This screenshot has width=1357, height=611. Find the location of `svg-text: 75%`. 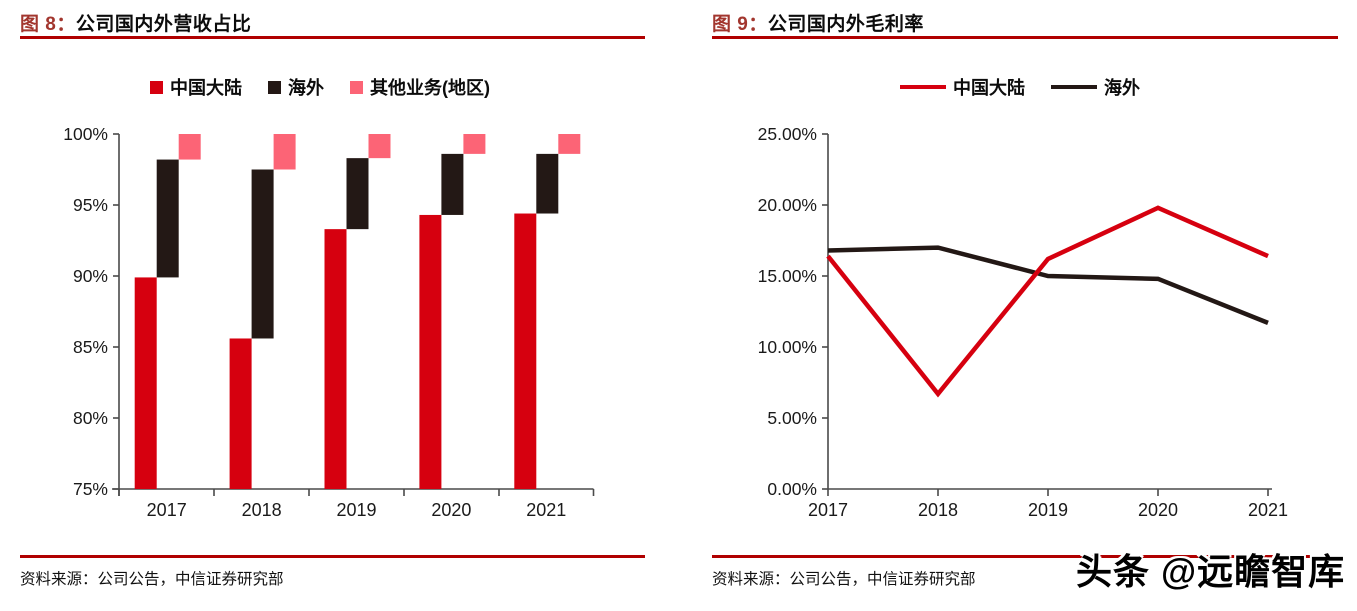

svg-text: 75% is located at coordinates (90, 489).